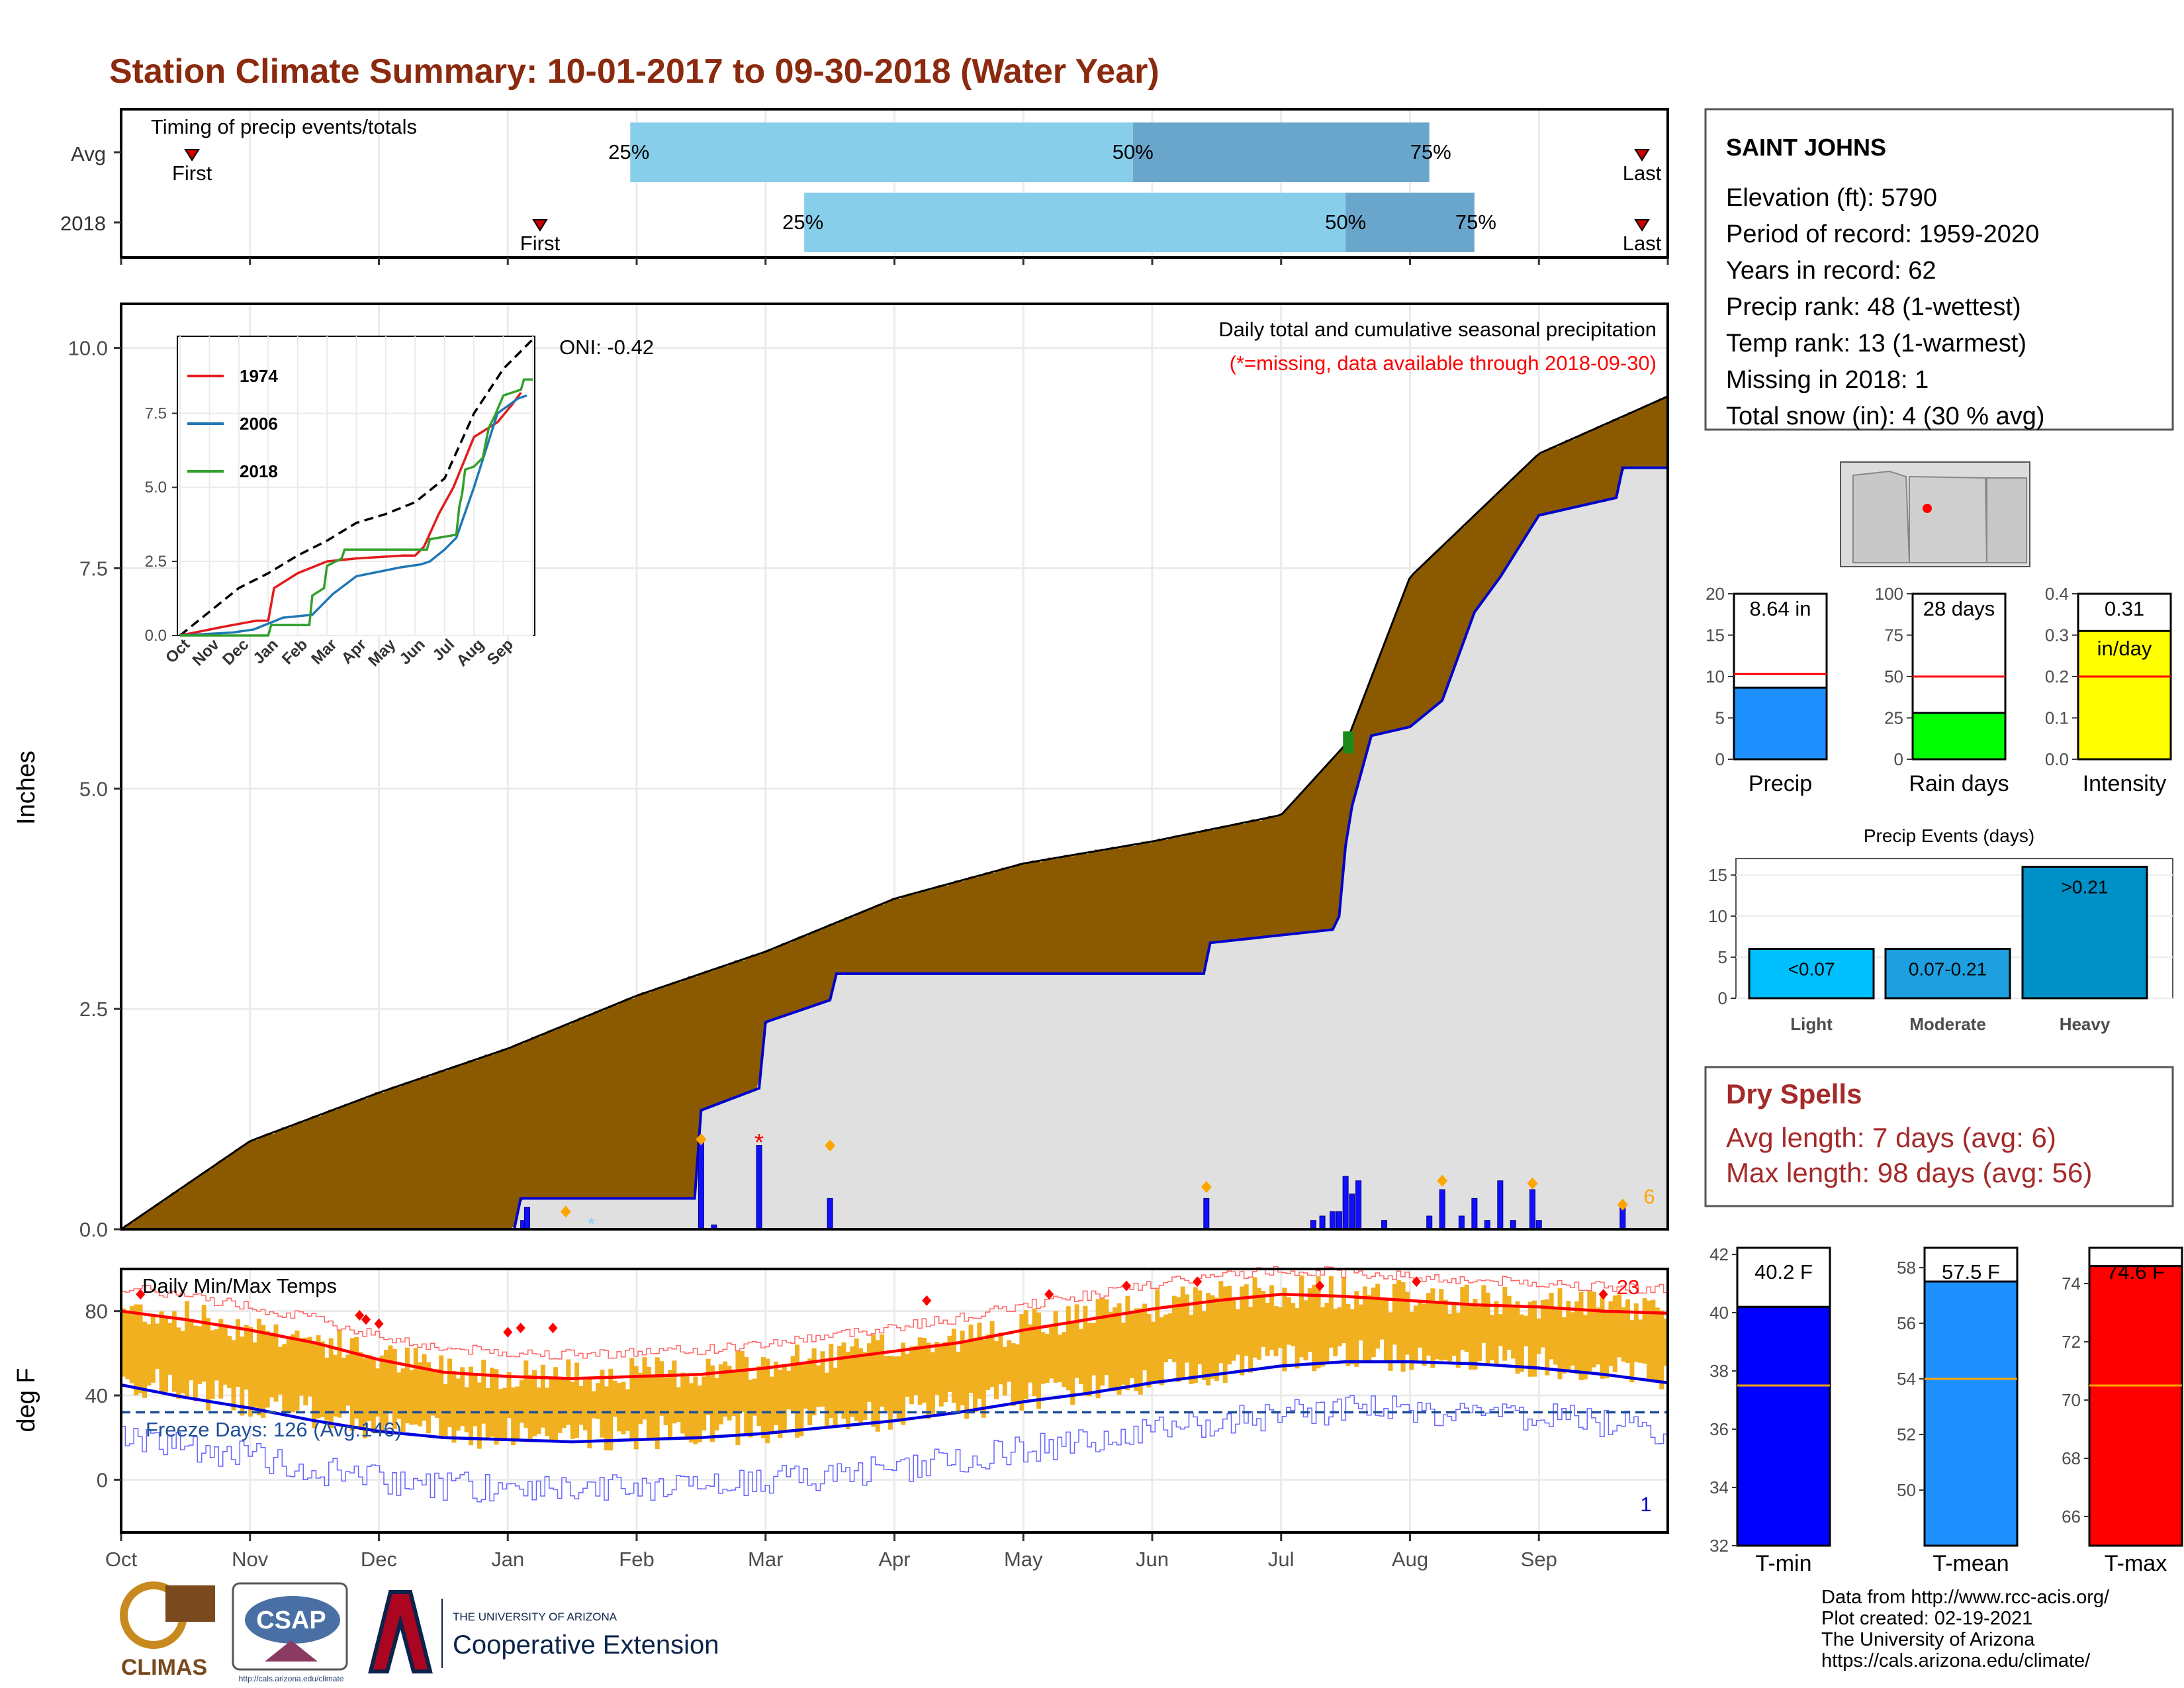 Image resolution: width=2184 pixels, height=1688 pixels. What do you see at coordinates (2071, 1283) in the screenshot?
I see `temp-summary-ytick-label: 74` at bounding box center [2071, 1283].